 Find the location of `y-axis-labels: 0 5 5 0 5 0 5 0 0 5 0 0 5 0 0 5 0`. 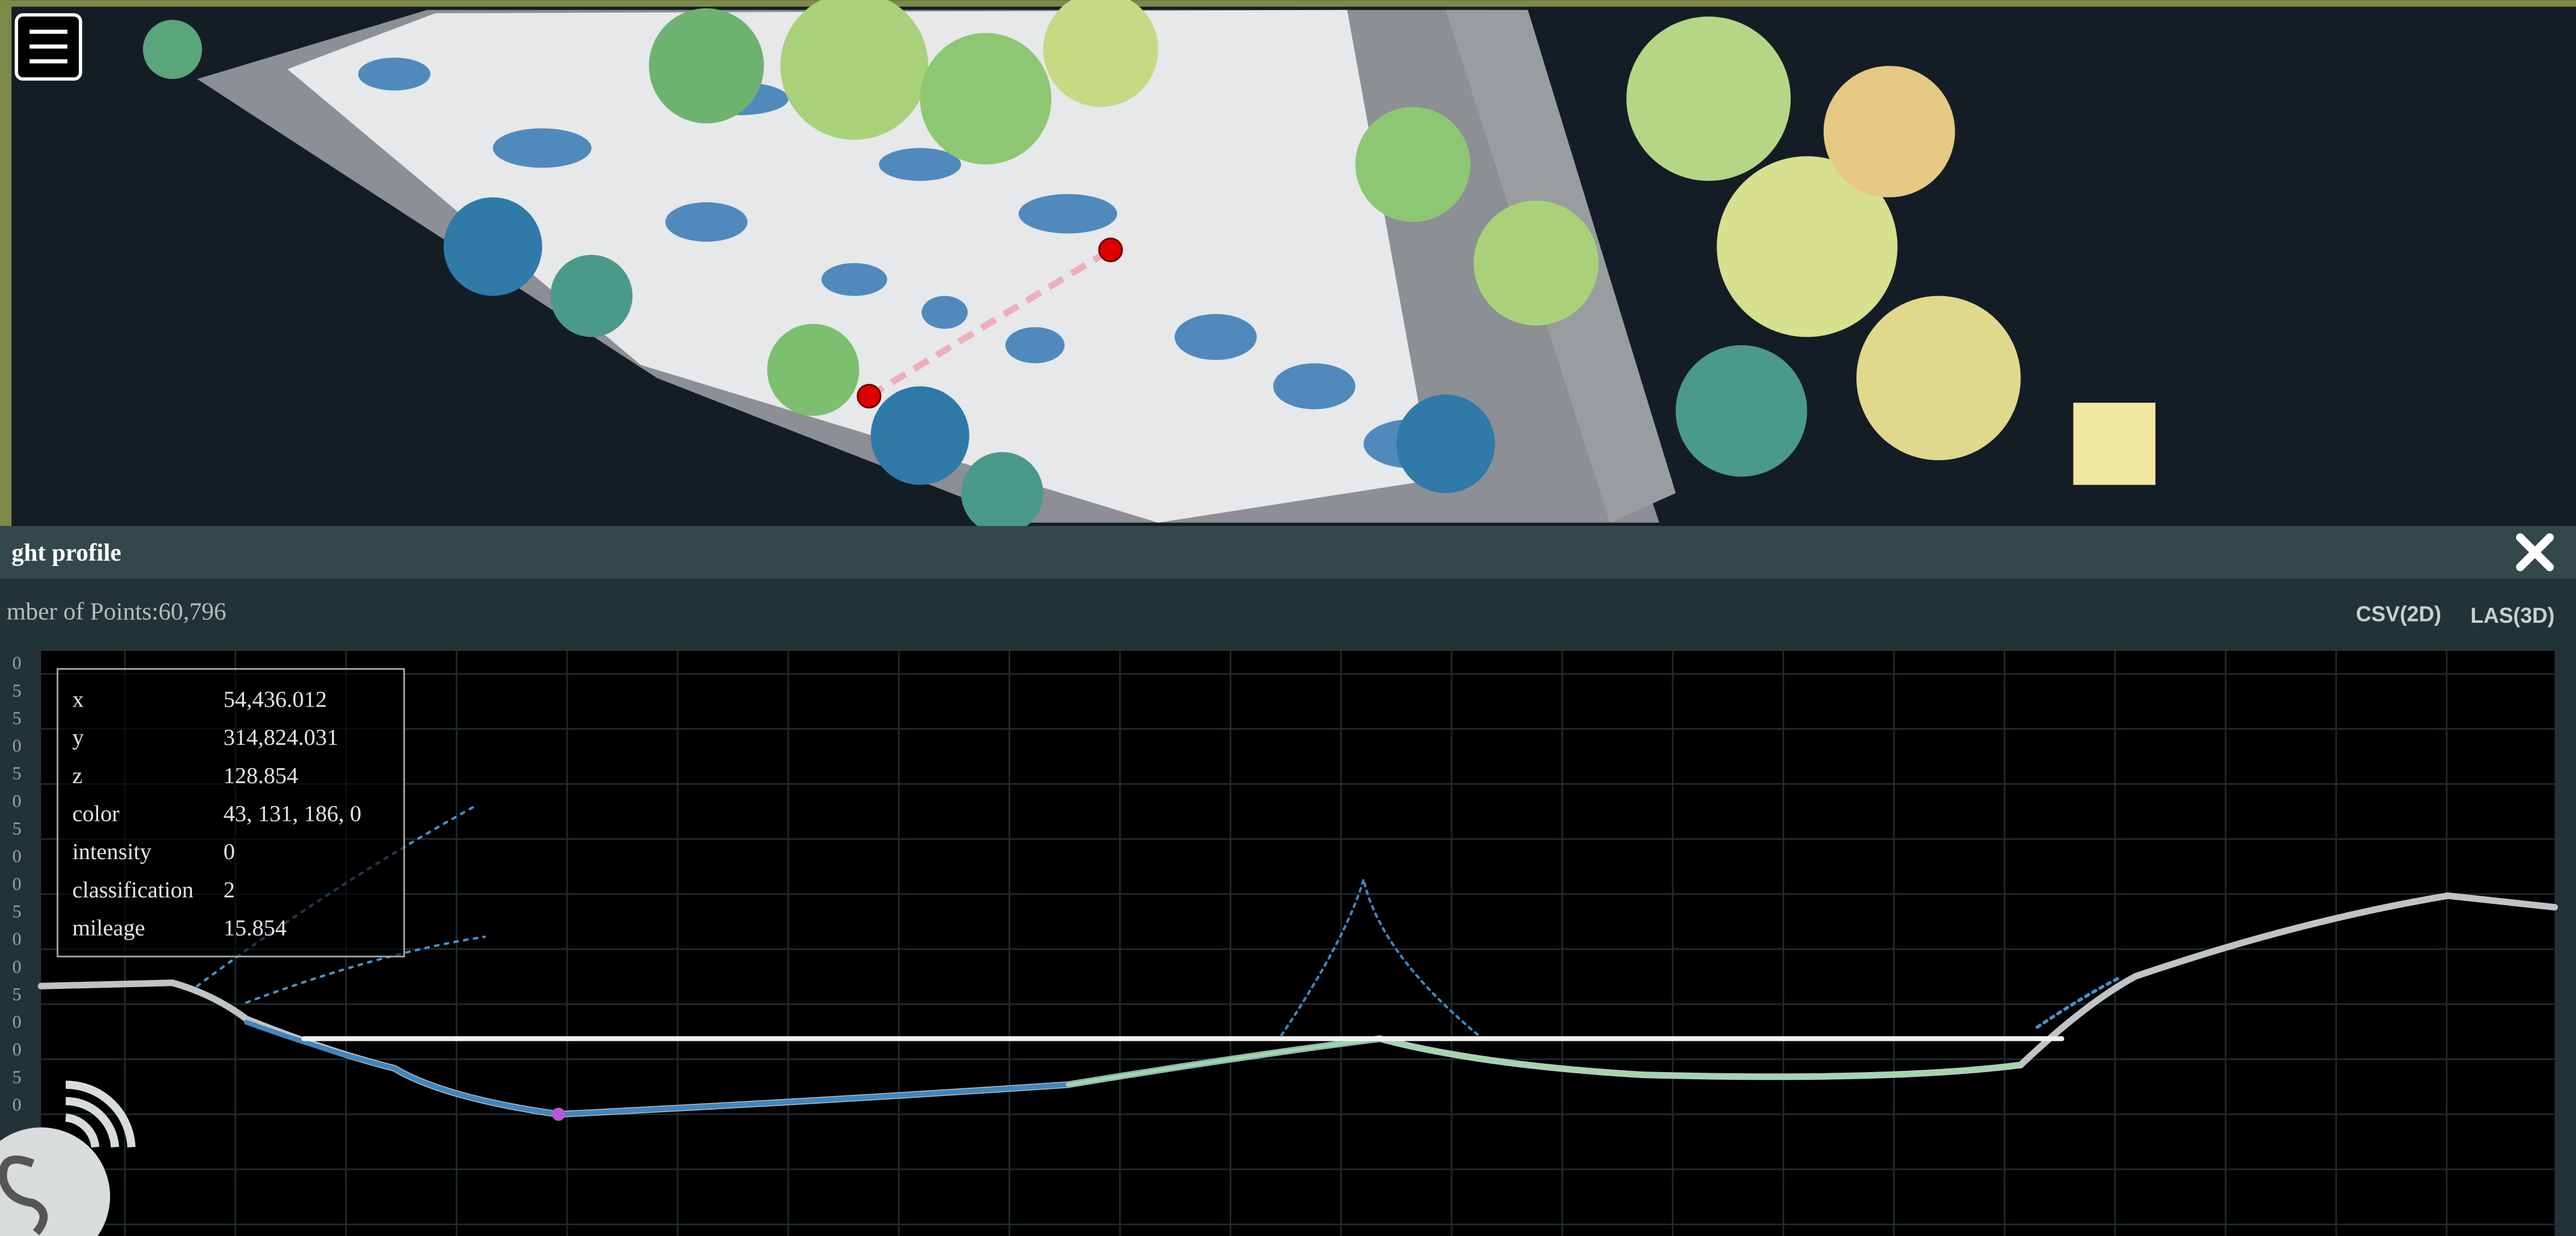

y-axis-labels: 0 5 5 0 5 0 5 0 0 5 0 0 5 0 0 5 0 is located at coordinates (18, 884).